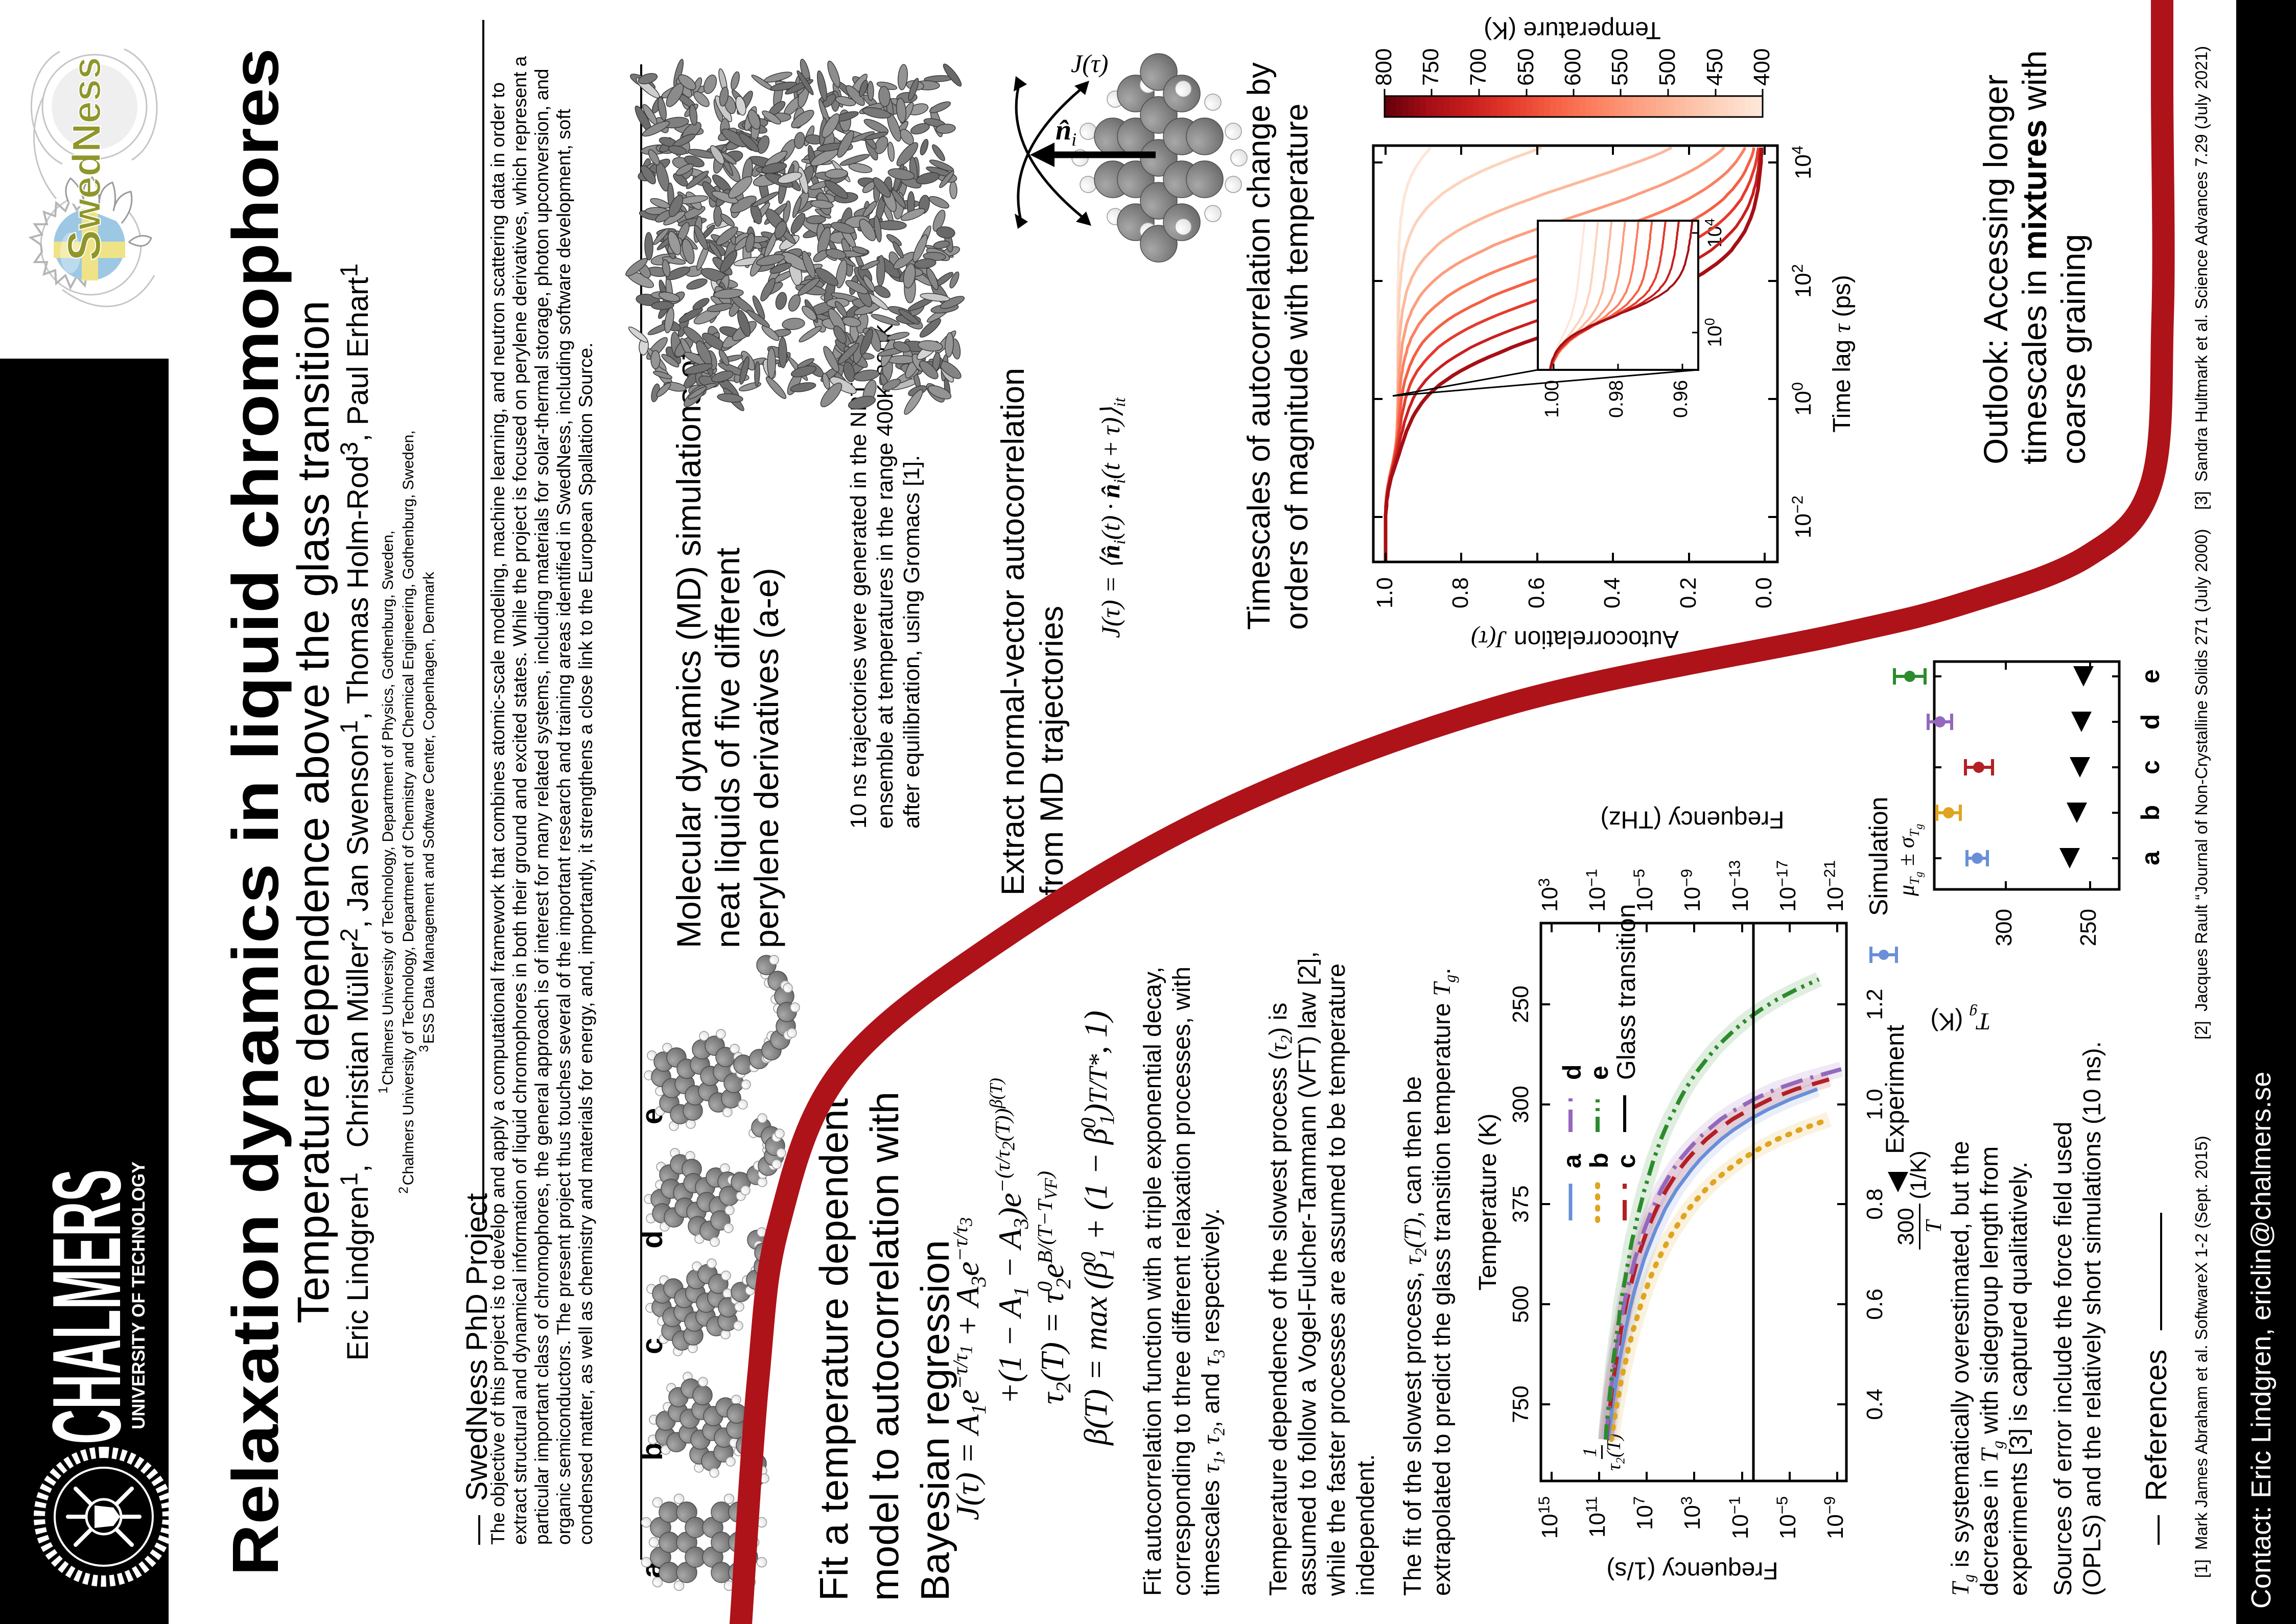 Image resolution: width=2296 pixels, height=1624 pixels. Describe the element at coordinates (84, 159) in the screenshot. I see `svg-text: SwedNess` at that location.